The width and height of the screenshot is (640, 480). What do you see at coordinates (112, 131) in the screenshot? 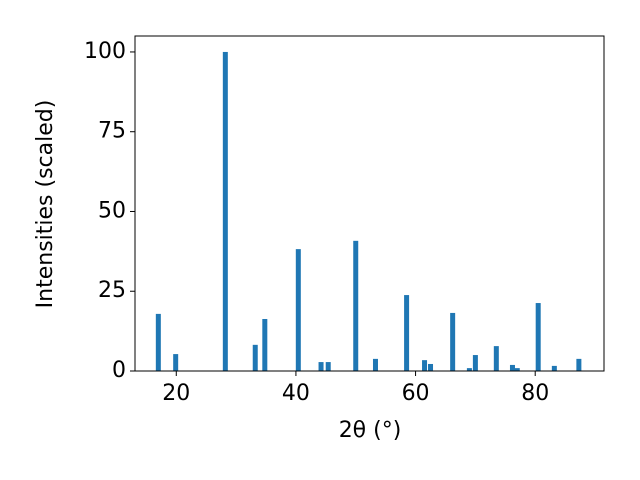
I see `y-tick-label: 75` at bounding box center [112, 131].